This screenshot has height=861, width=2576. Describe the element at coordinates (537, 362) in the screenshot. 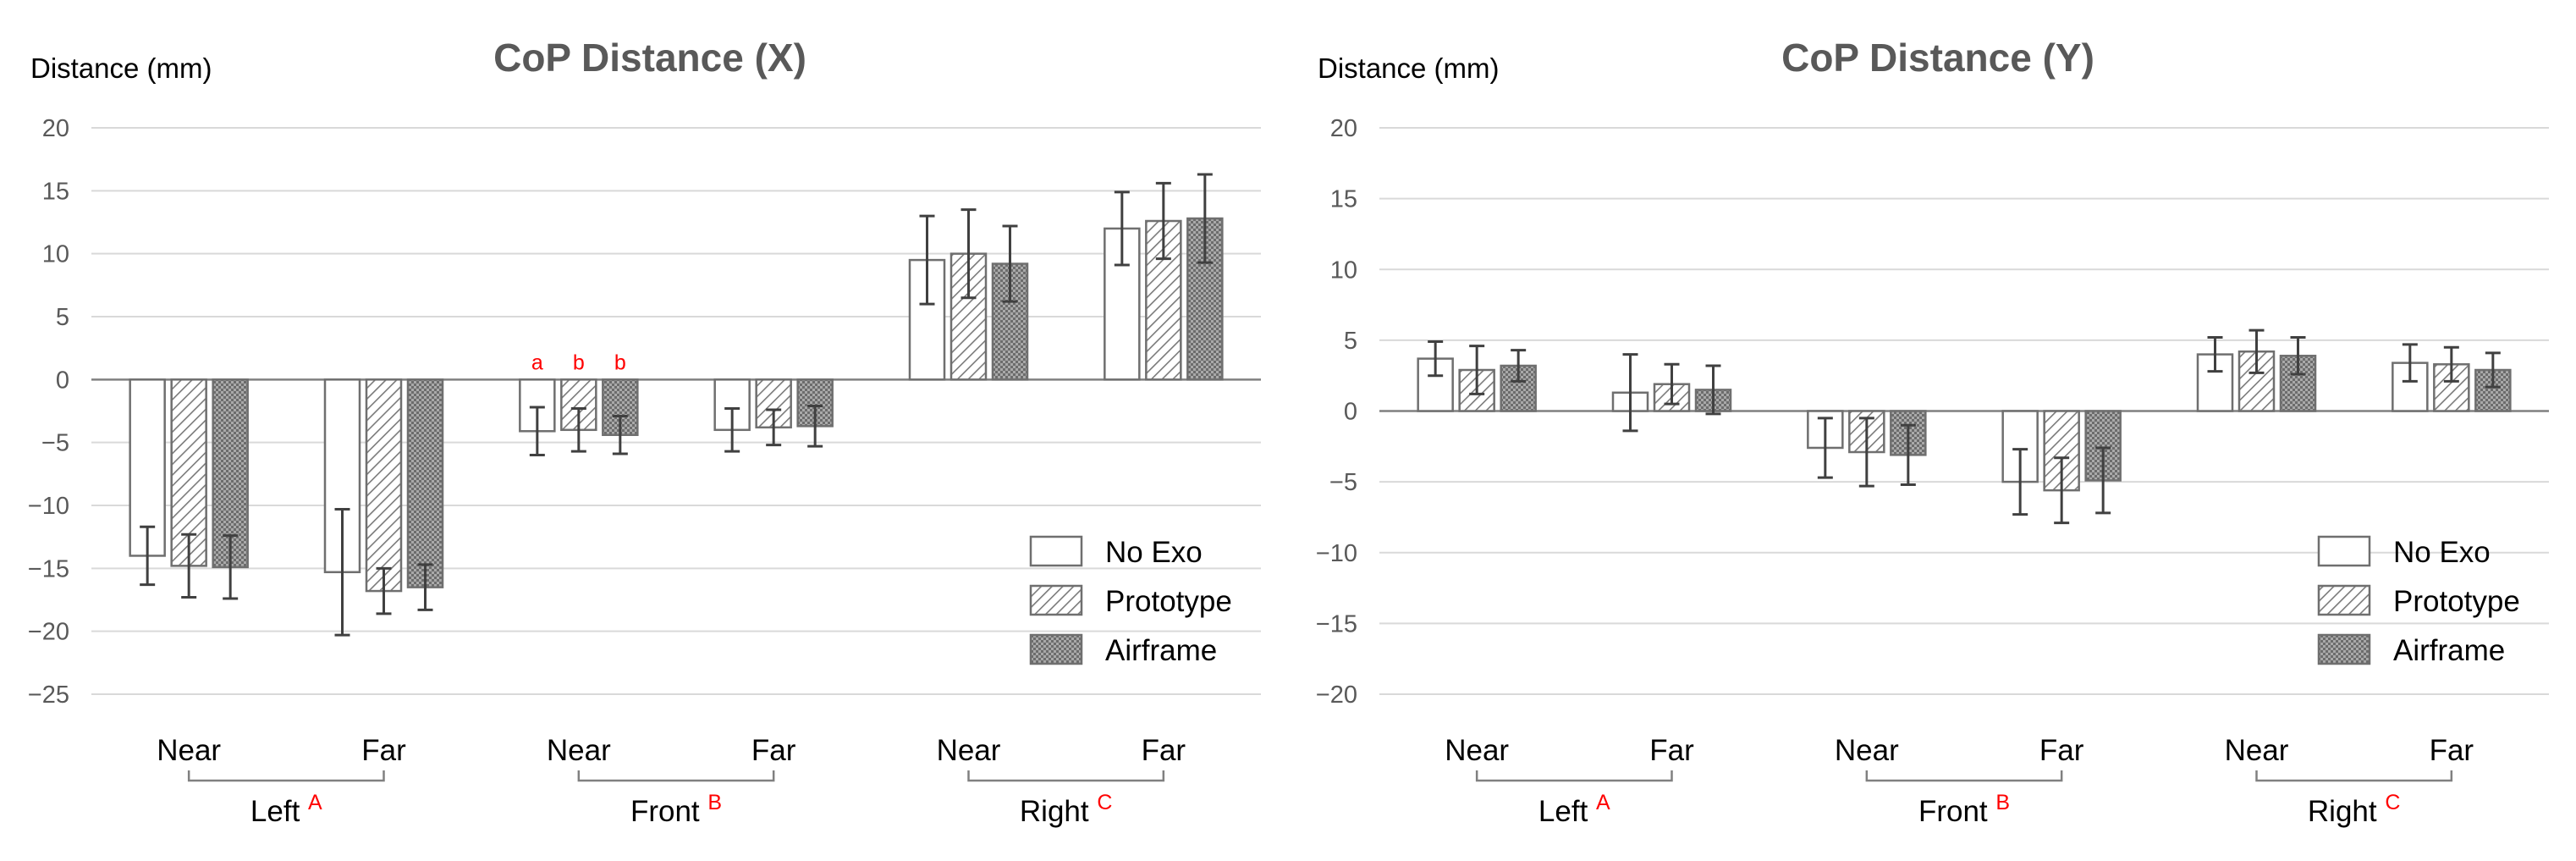

I see `significance-letter: a` at that location.